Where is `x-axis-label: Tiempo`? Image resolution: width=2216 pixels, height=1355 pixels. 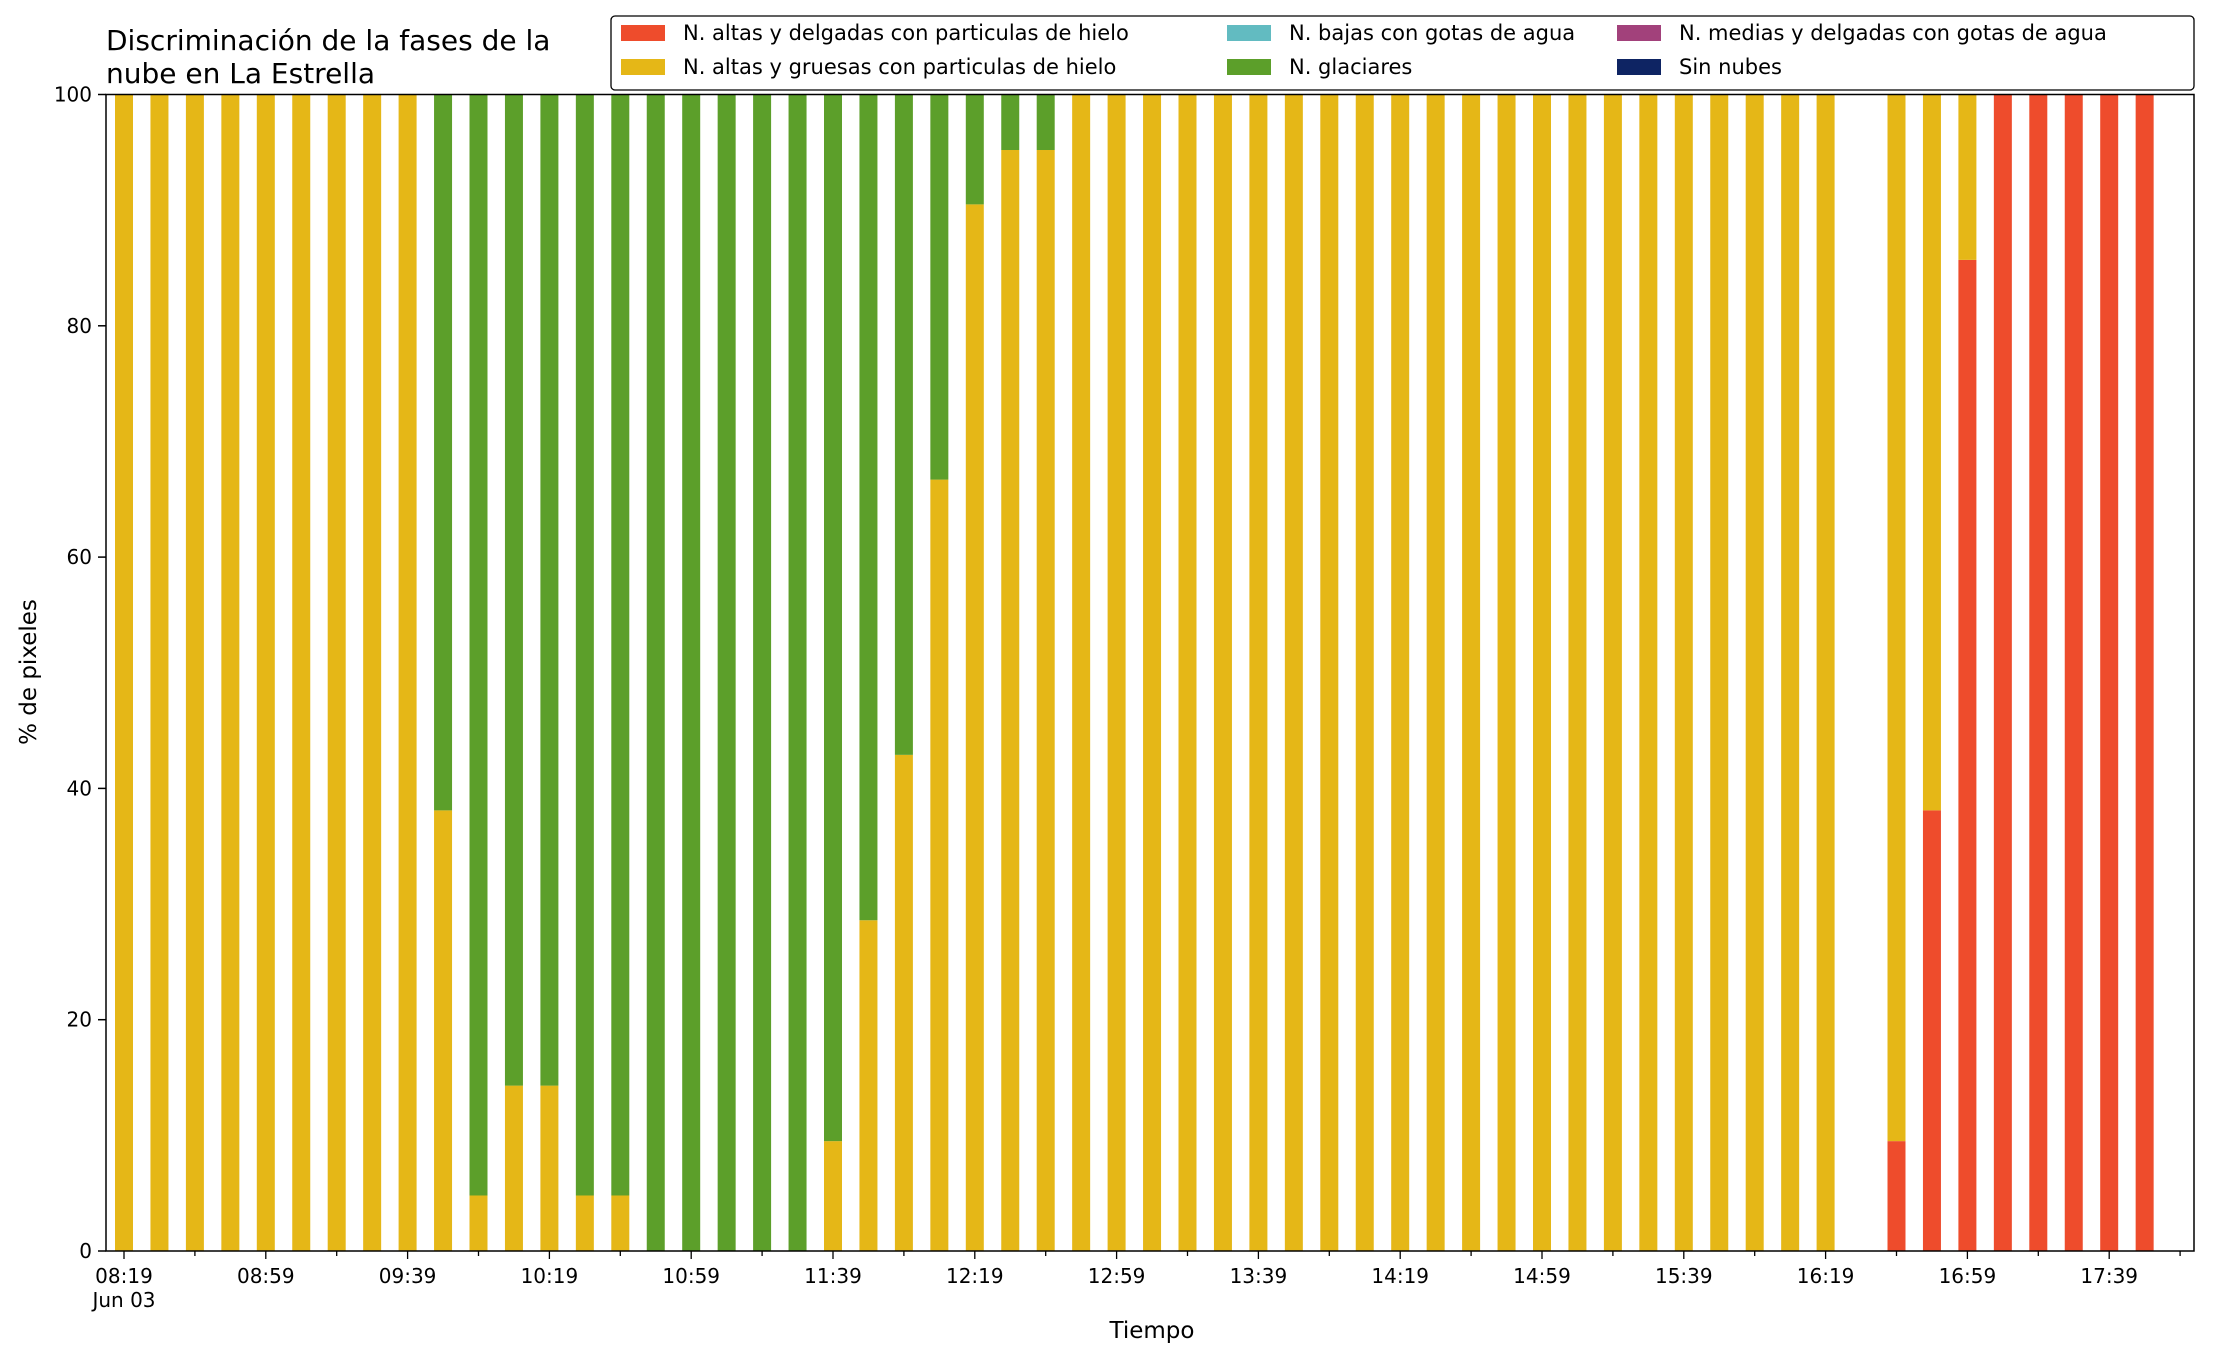
x-axis-label: Tiempo is located at coordinates (1152, 1331).